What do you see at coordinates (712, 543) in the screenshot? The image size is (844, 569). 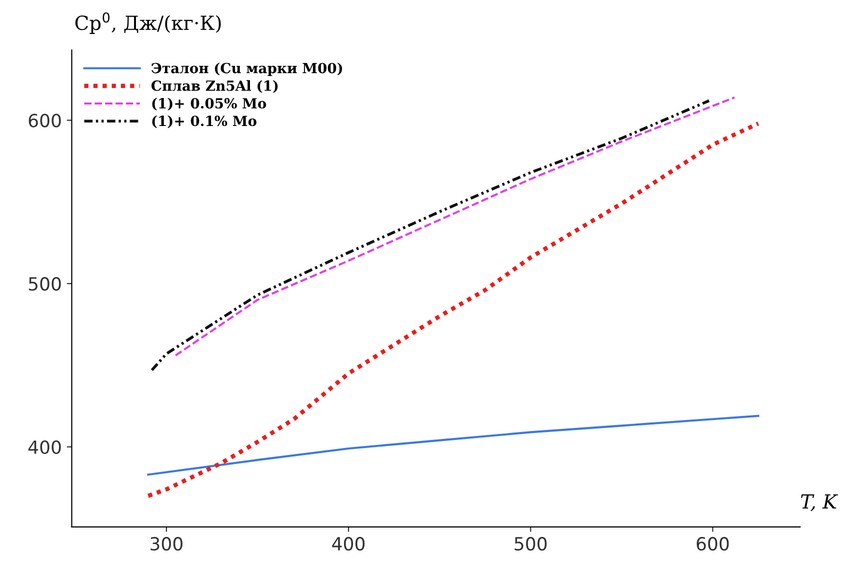 I see `x-tick-label: 600` at bounding box center [712, 543].